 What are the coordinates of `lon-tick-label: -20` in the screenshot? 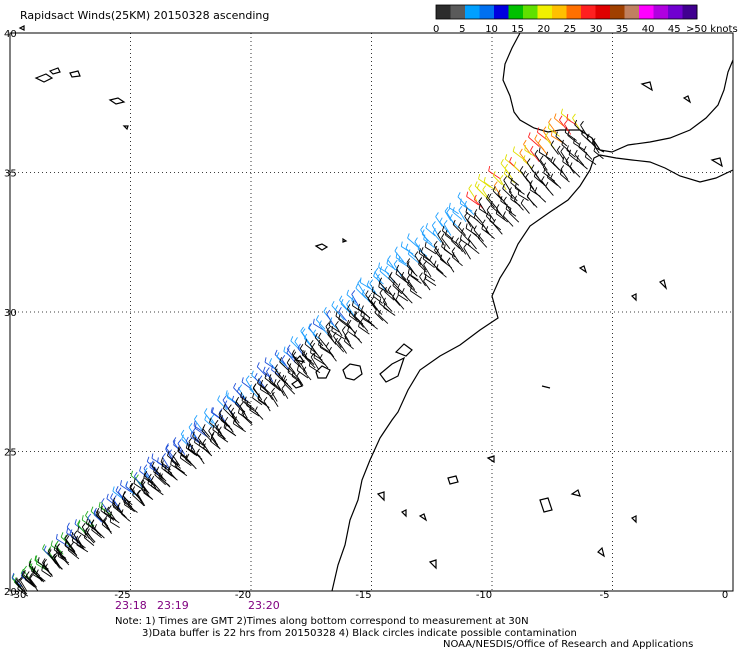 It's located at (243, 595).